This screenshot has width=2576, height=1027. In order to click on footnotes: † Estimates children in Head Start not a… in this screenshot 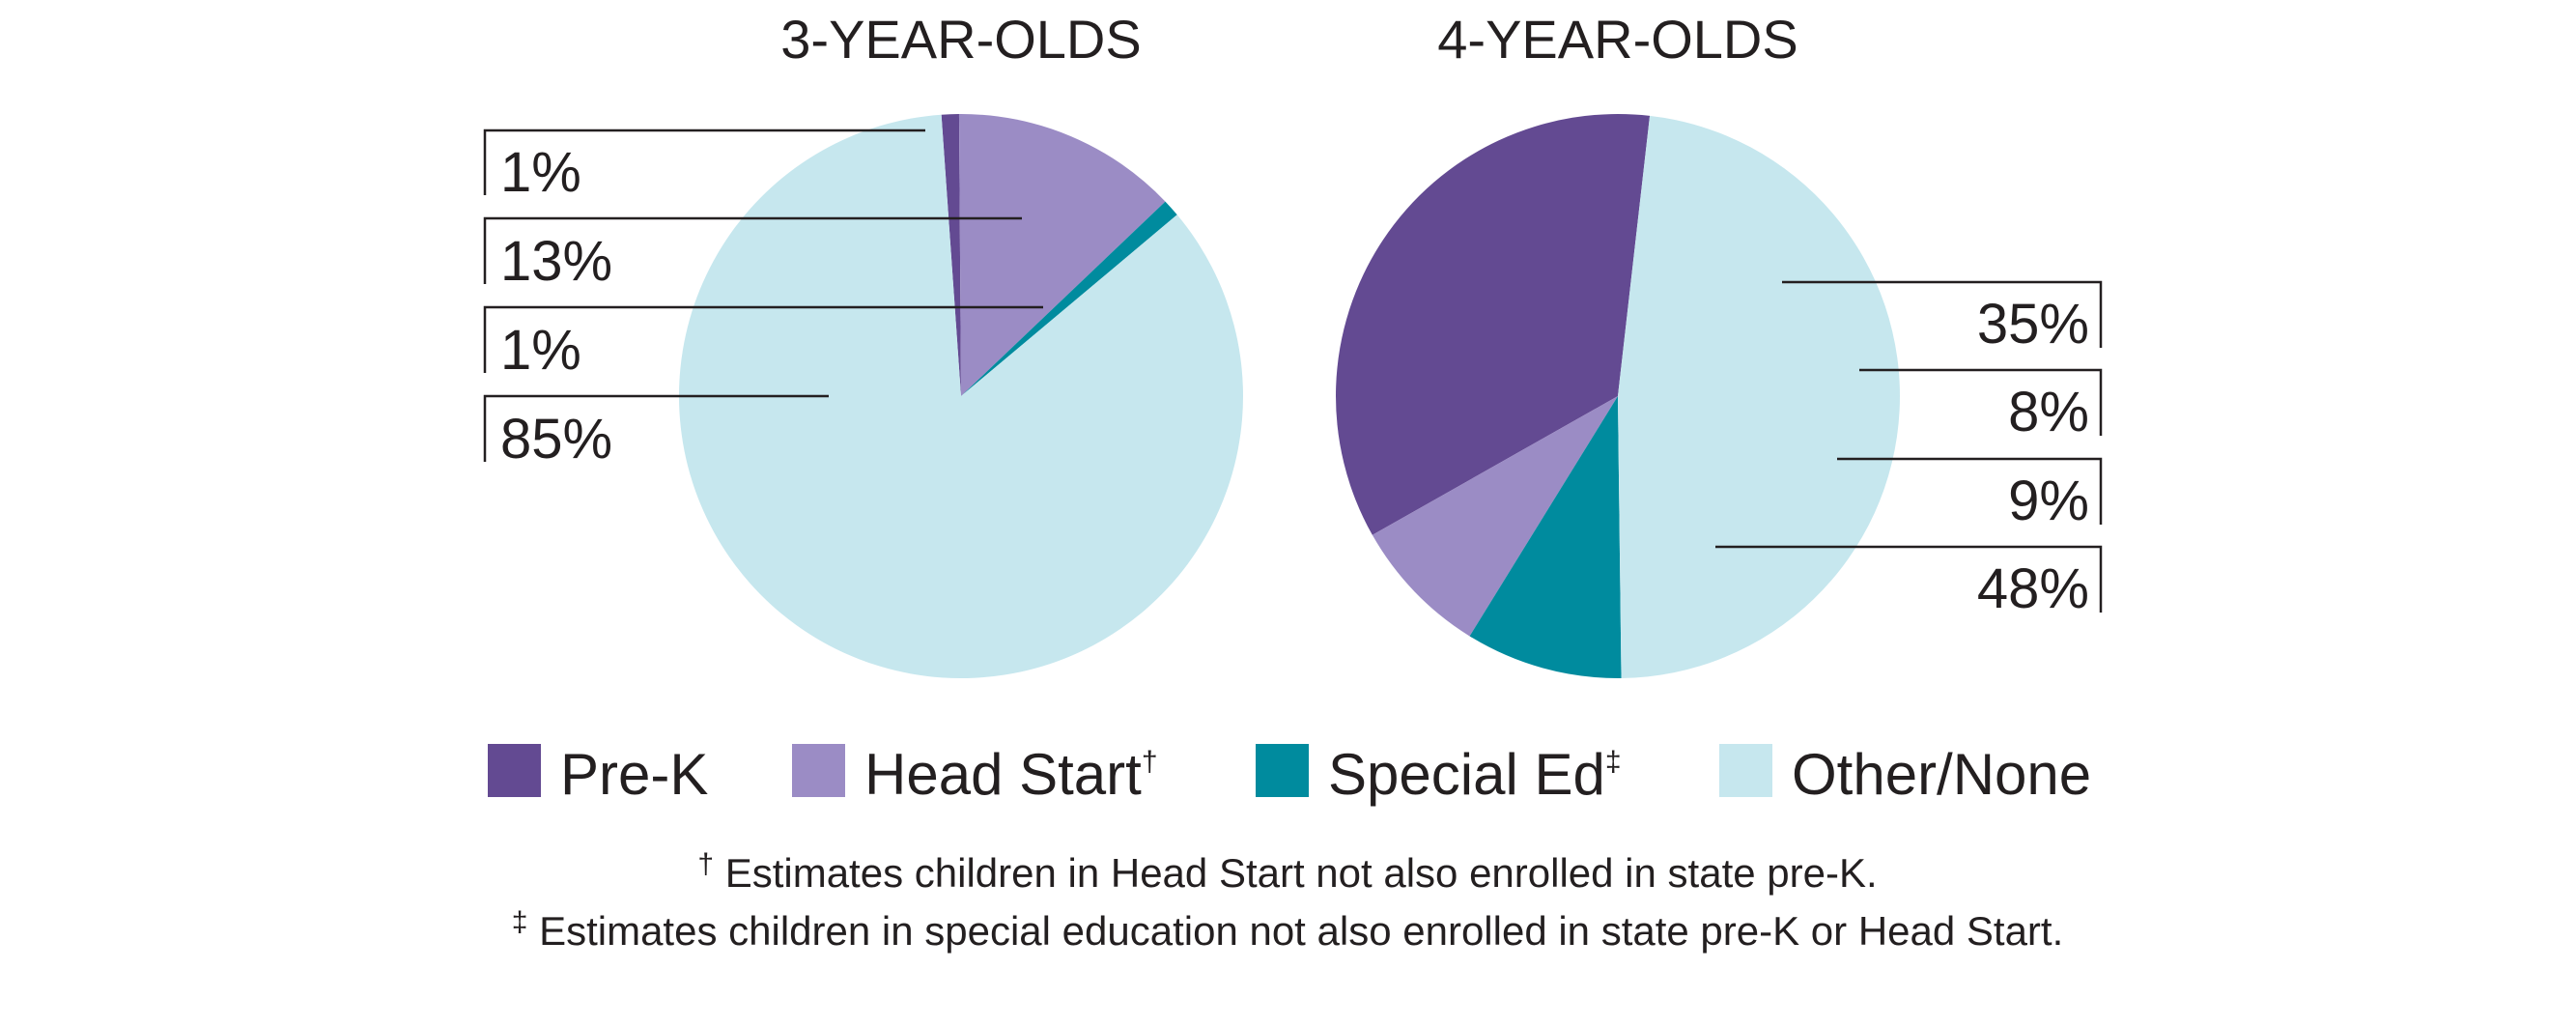, I will do `click(1288, 901)`.